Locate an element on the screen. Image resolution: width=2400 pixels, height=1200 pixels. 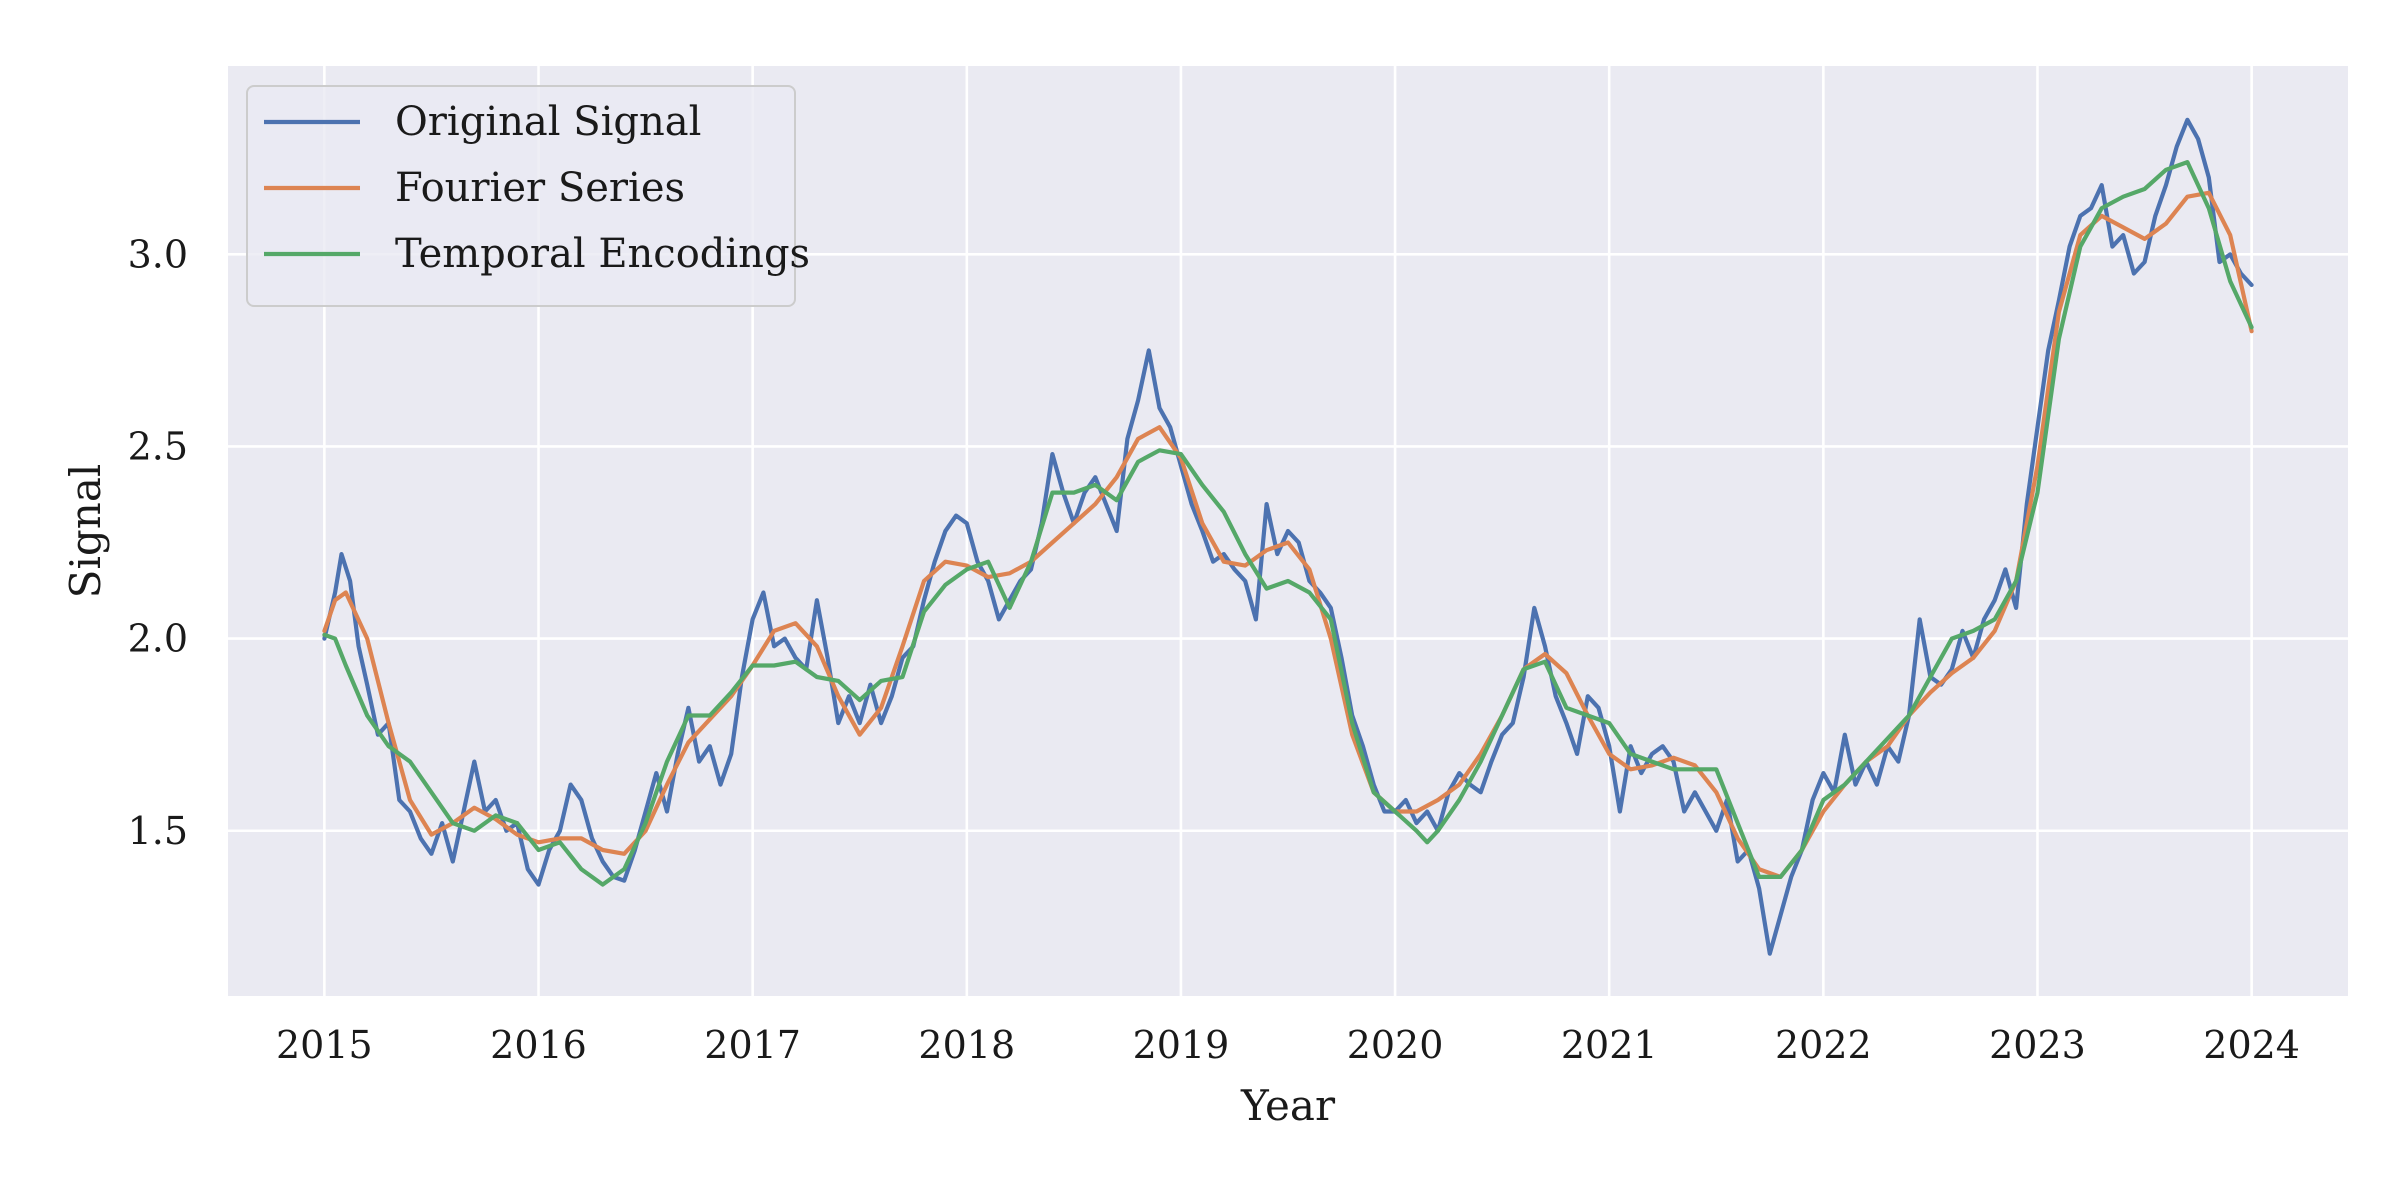
y-tick-label: 2.0 is located at coordinates (158, 639).